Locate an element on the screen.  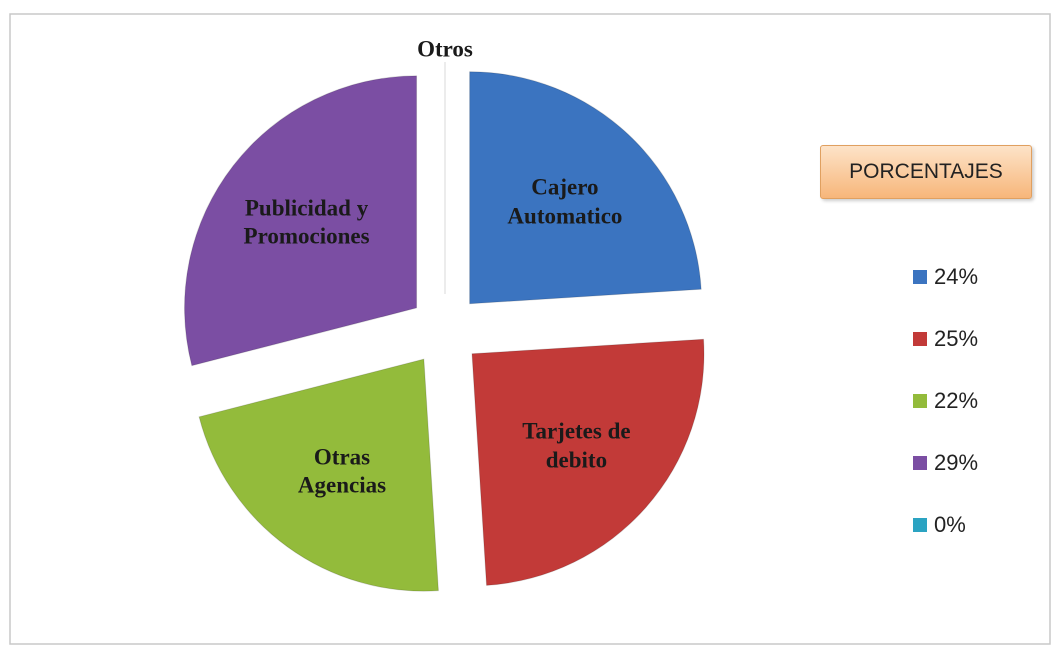
slice-label: Otras Agencias is located at coordinates (342, 470).